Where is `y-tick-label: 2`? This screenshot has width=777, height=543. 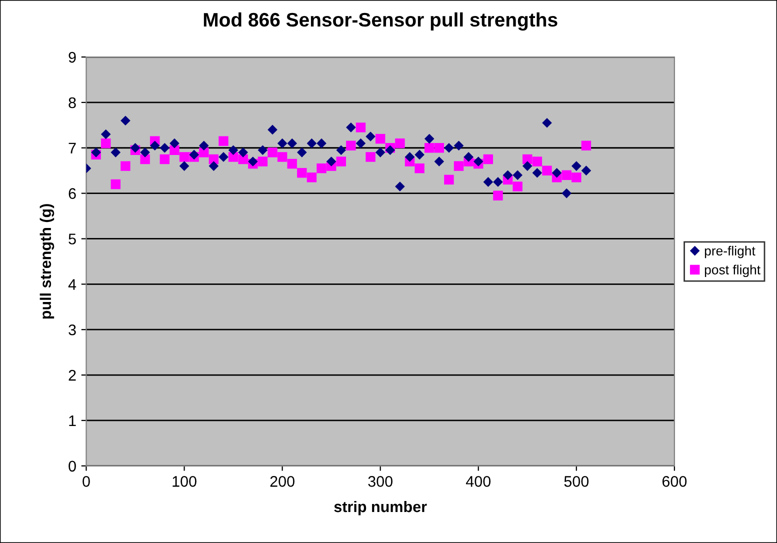
y-tick-label: 2 is located at coordinates (72, 375).